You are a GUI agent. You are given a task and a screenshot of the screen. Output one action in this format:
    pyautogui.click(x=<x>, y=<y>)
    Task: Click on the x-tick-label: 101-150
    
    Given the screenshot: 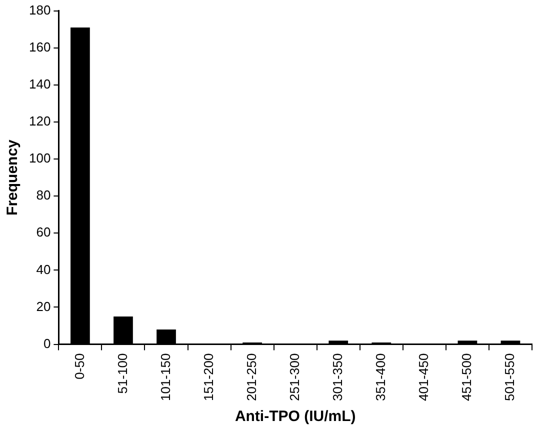 What is the action you would take?
    pyautogui.click(x=165, y=377)
    